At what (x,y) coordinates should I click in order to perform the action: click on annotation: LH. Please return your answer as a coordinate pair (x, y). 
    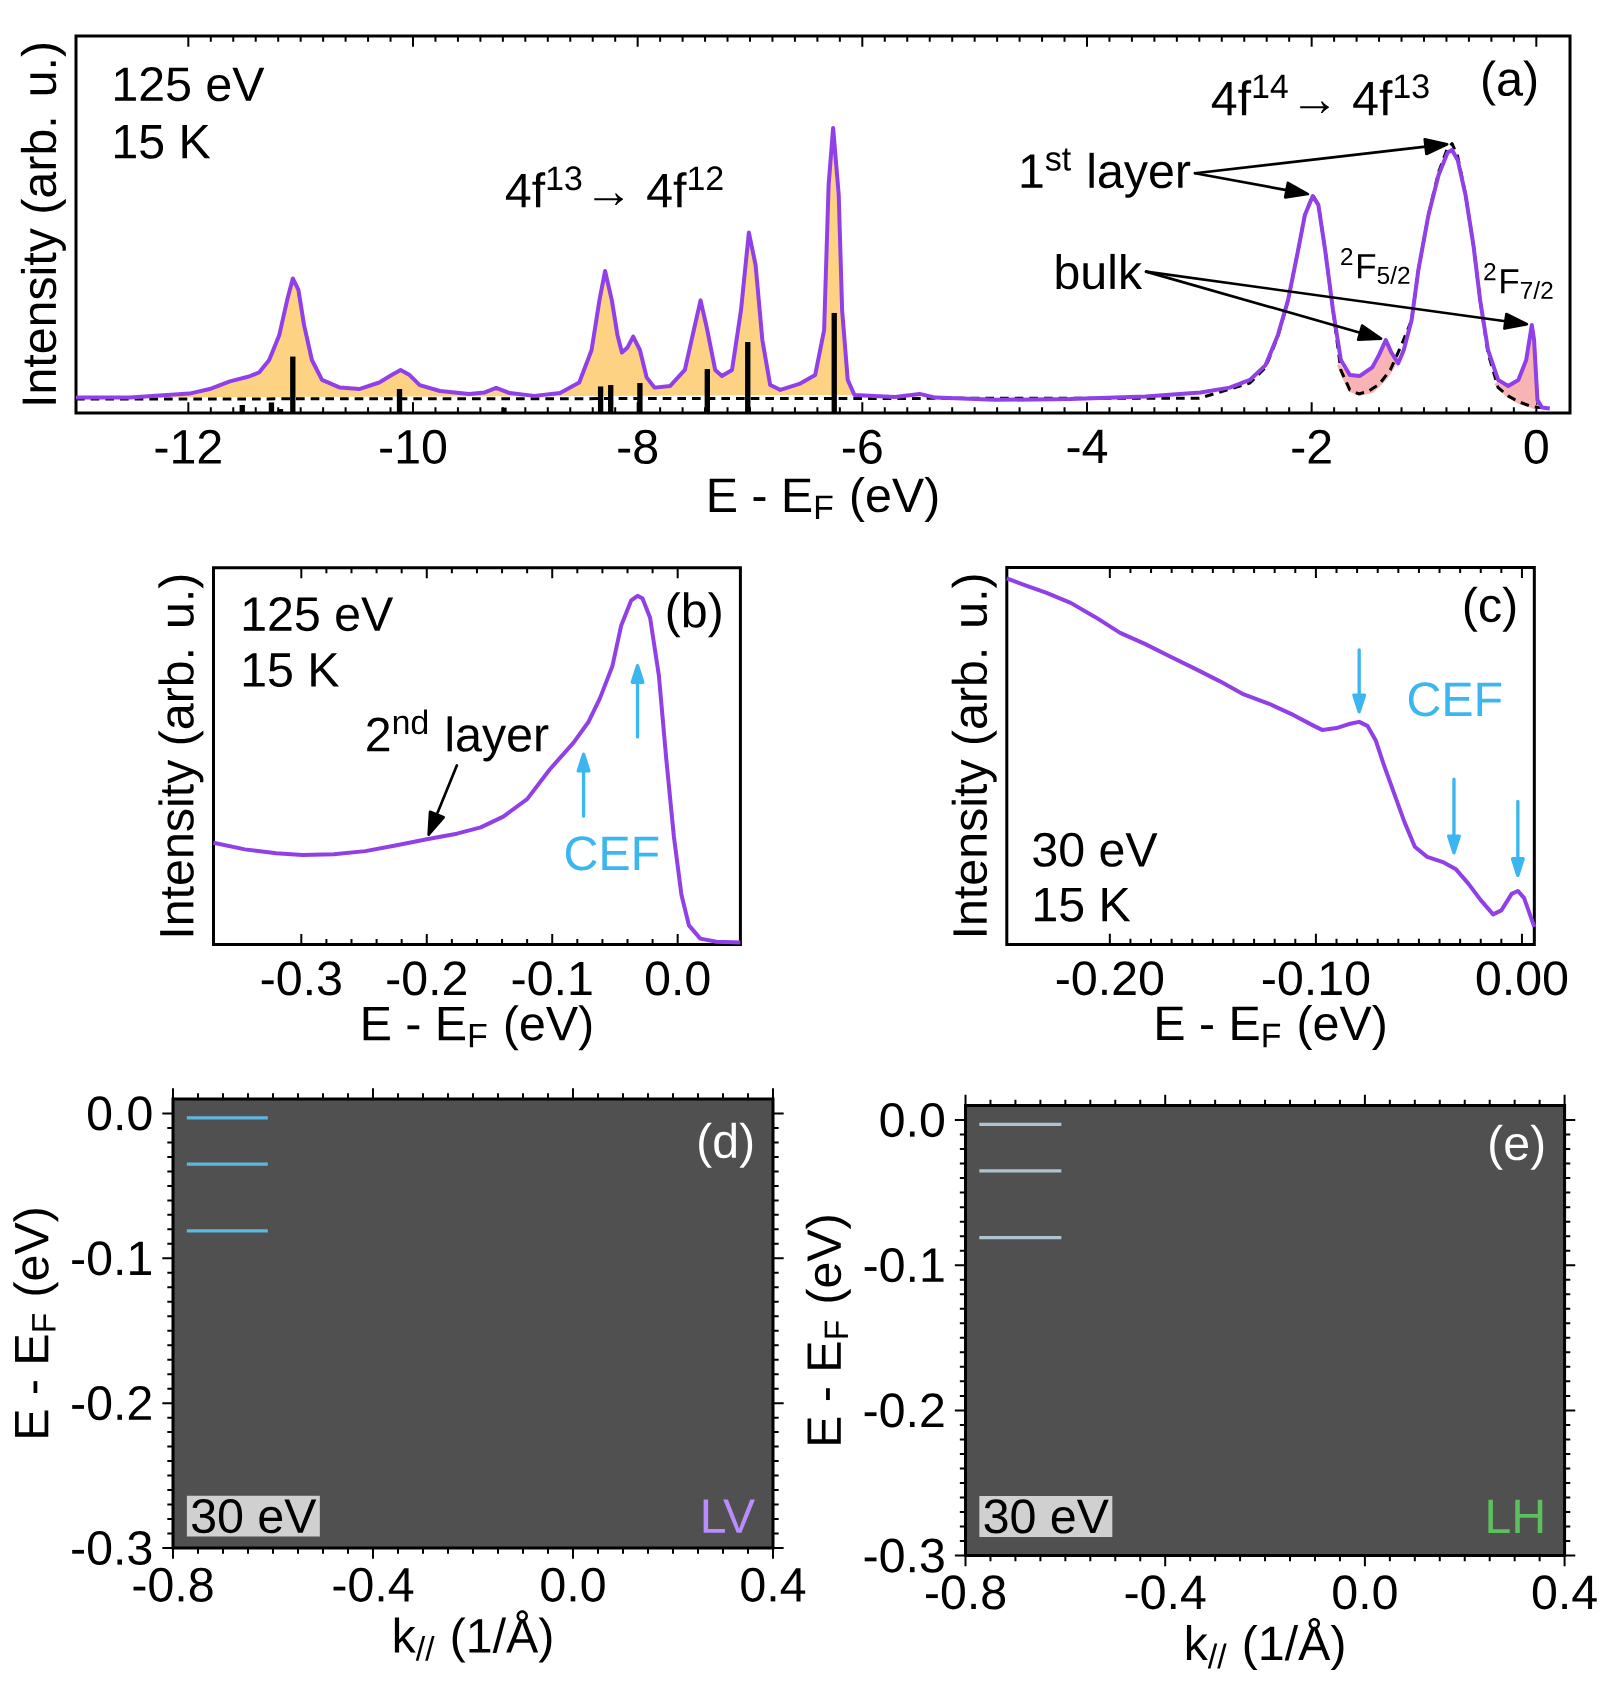
    Looking at the image, I should click on (1515, 1516).